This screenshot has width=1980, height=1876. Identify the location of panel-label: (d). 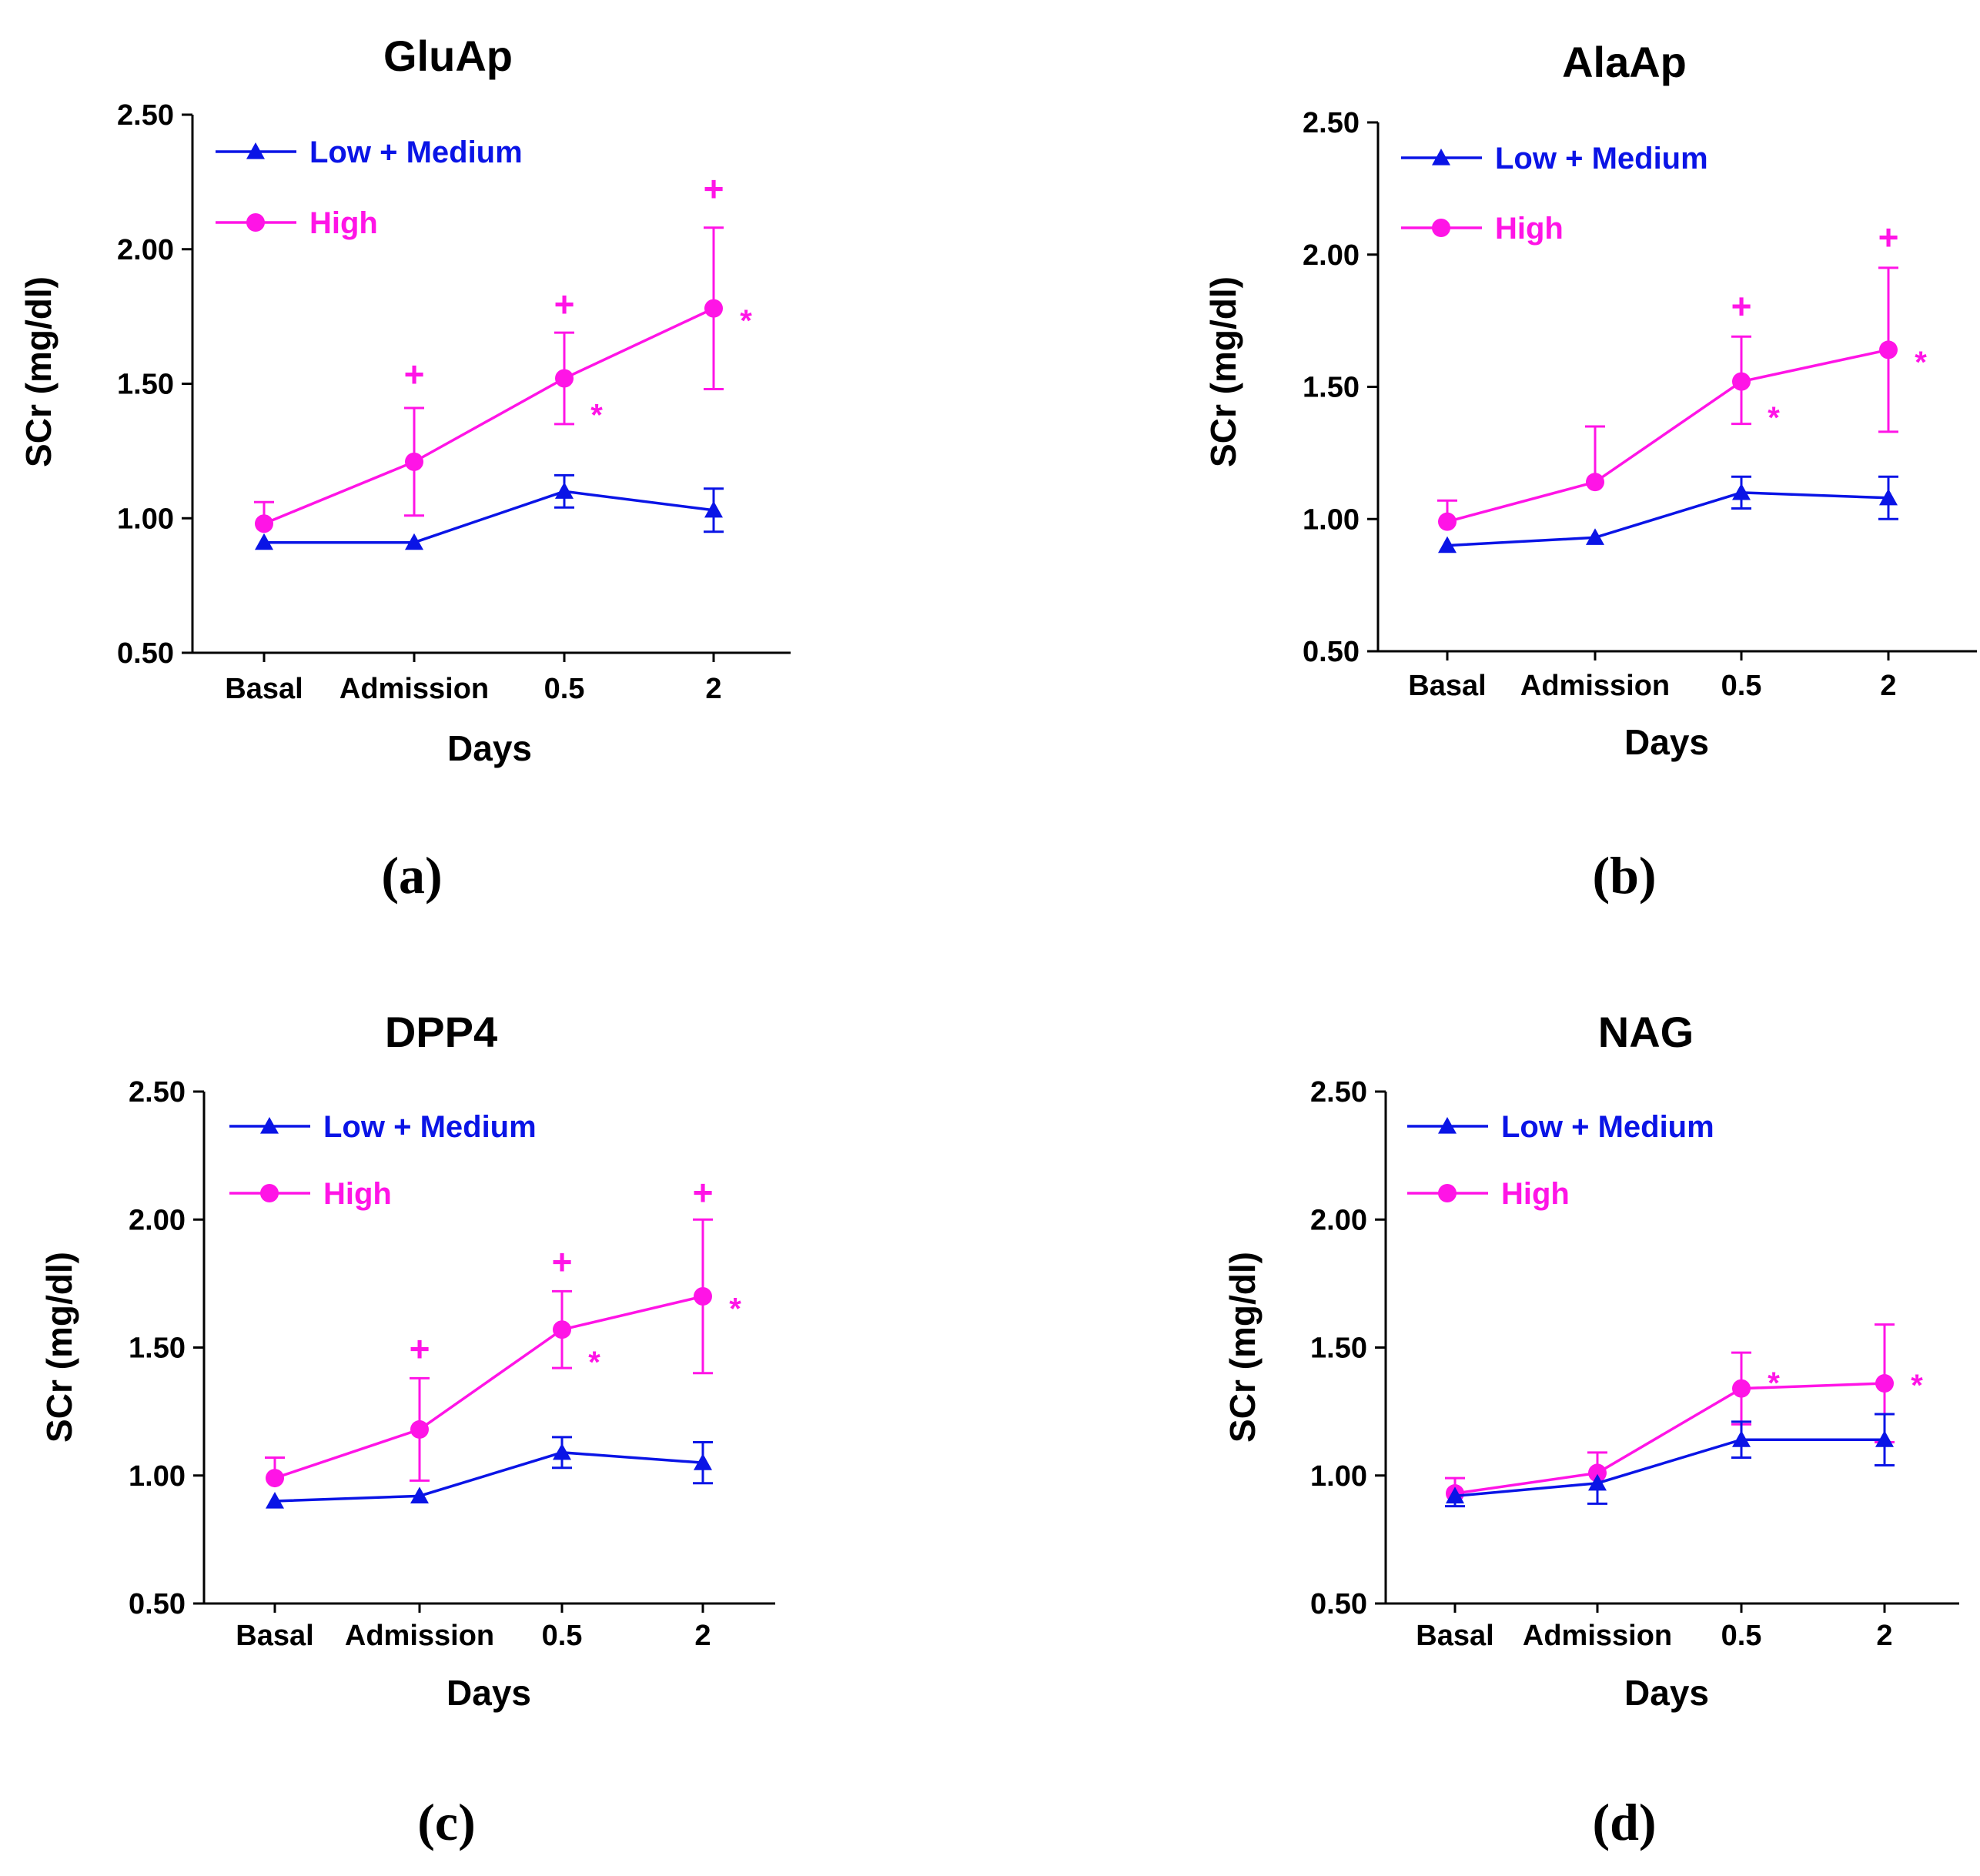
(1624, 1822).